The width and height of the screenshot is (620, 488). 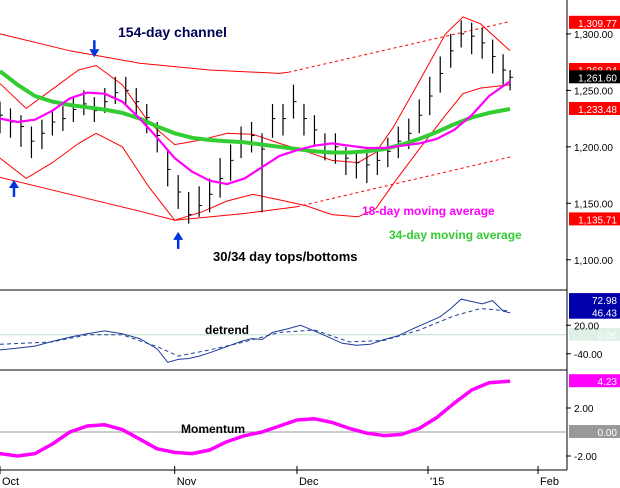 I want to click on price-value-tag: 1,135.71, so click(x=597, y=220).